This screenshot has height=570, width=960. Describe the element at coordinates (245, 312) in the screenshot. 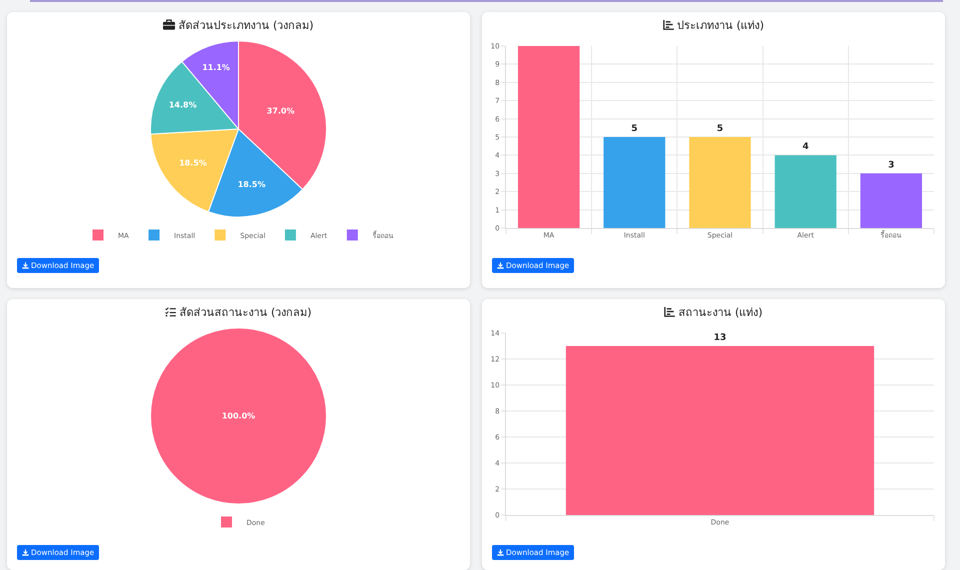

I see `chart-title: สัดส่วนสถานะงาน (วงกลม)` at that location.